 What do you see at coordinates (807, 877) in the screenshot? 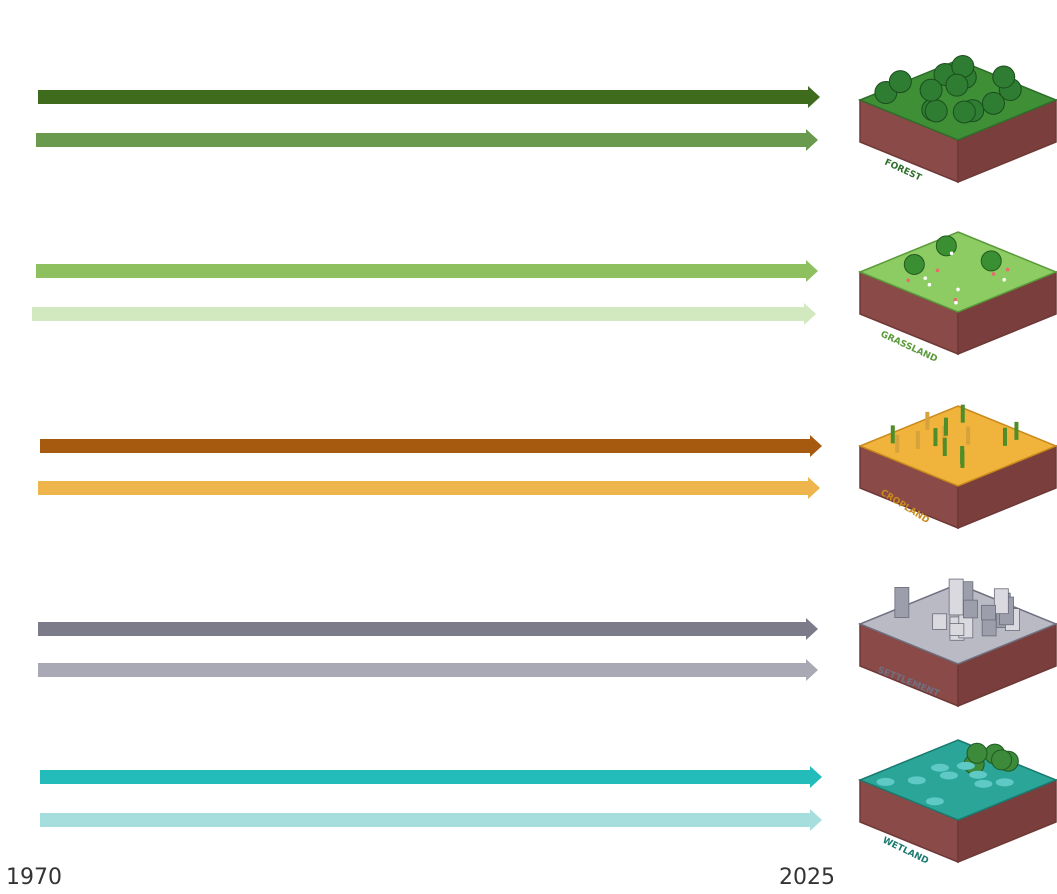
I see `timeline-end-label: 2025` at bounding box center [807, 877].